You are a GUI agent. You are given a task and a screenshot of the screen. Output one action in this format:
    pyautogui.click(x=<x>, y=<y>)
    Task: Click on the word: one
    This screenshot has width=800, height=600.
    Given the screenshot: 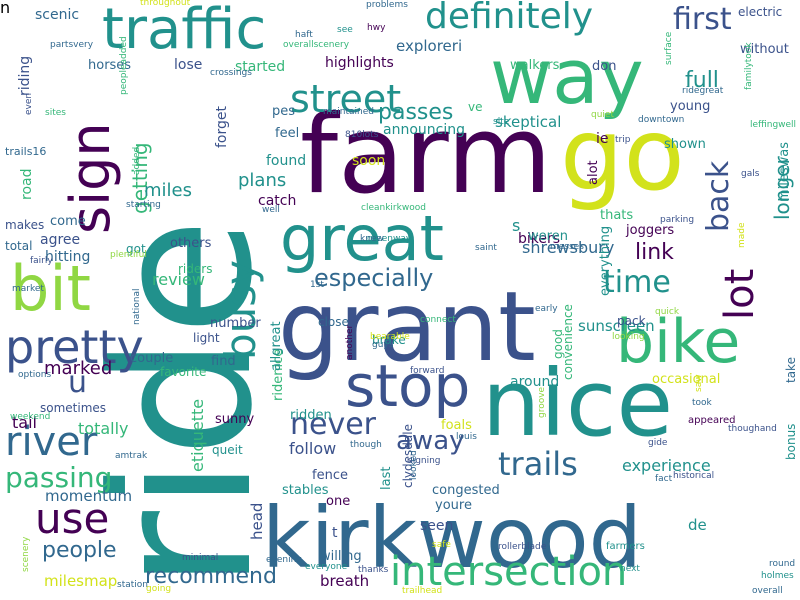 What is the action you would take?
    pyautogui.click(x=338, y=501)
    